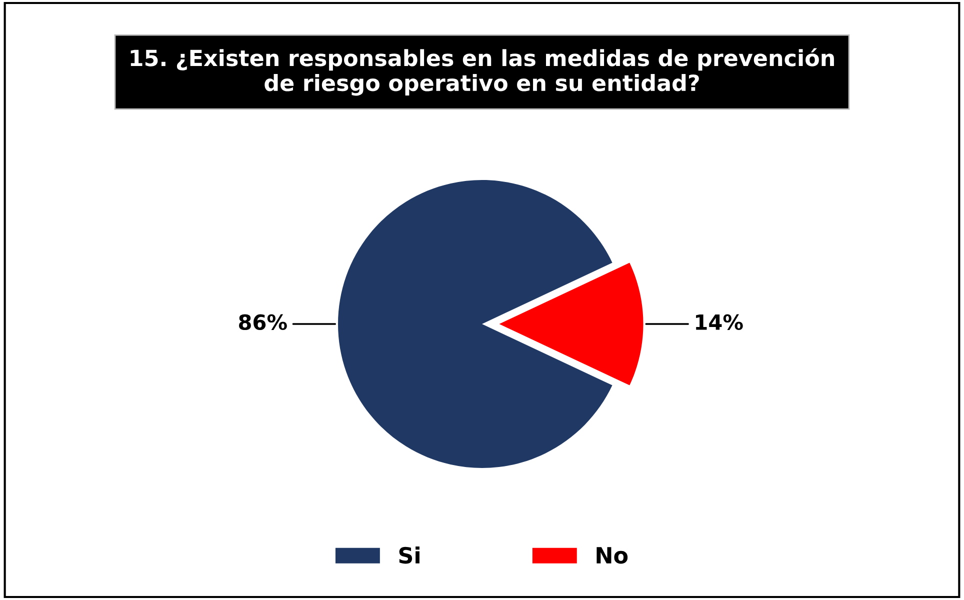 Image resolution: width=964 pixels, height=600 pixels. What do you see at coordinates (263, 322) in the screenshot?
I see `data-label: 86%` at bounding box center [263, 322].